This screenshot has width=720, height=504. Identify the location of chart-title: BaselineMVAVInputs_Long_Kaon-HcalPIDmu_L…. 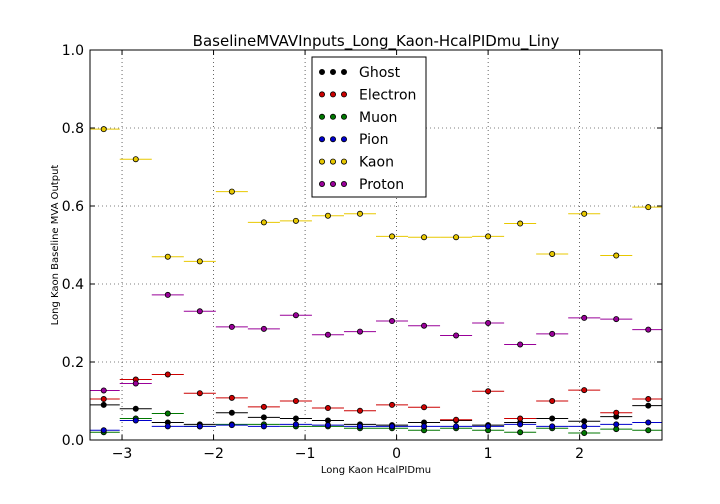
(376, 41).